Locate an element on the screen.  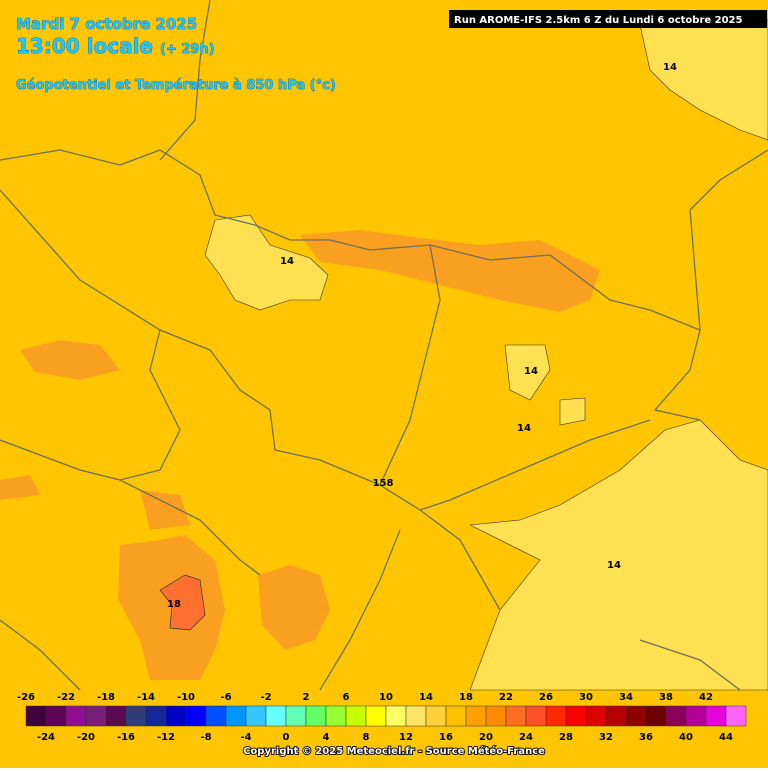
scale-label: 36 is located at coordinates (646, 737).